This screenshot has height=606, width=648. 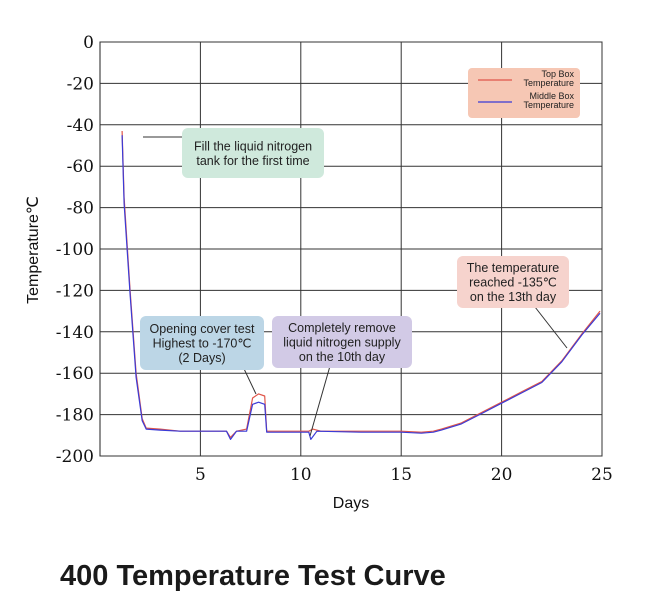 I want to click on y-tick-label: -140, so click(x=75, y=333).